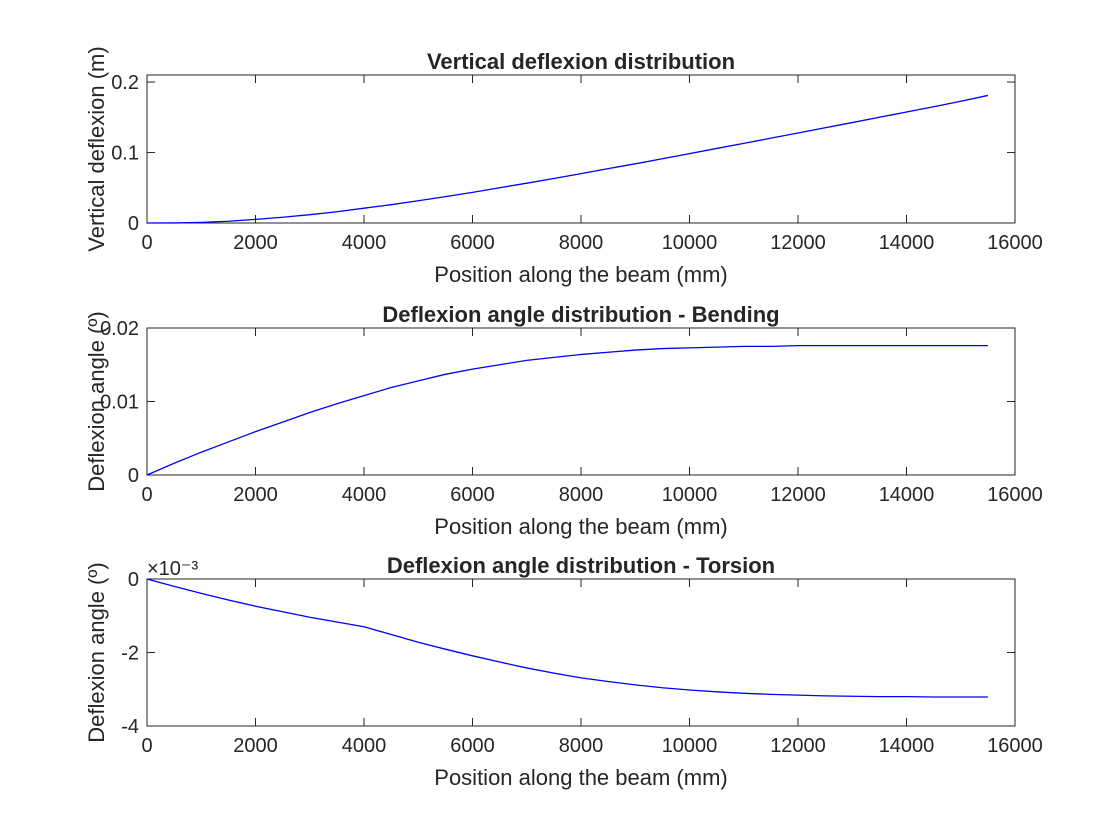 The width and height of the screenshot is (1120, 840). Describe the element at coordinates (580, 314) in the screenshot. I see `chart-title: Deflexion angle distribution - Bending` at that location.